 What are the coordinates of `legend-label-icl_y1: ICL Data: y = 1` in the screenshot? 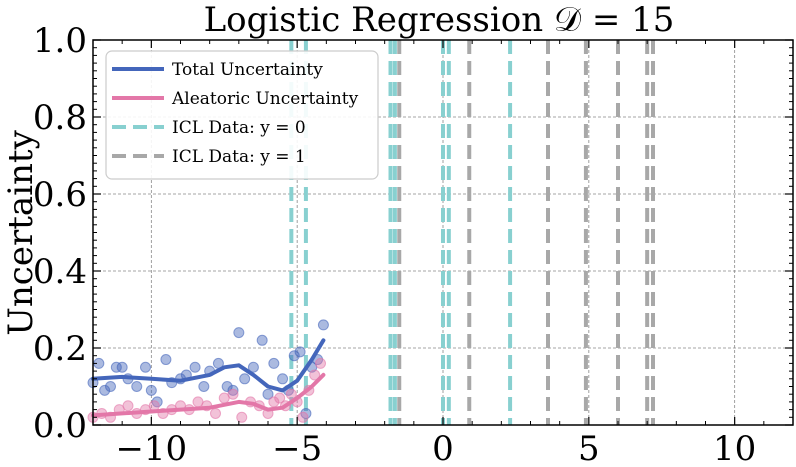 It's located at (239, 157).